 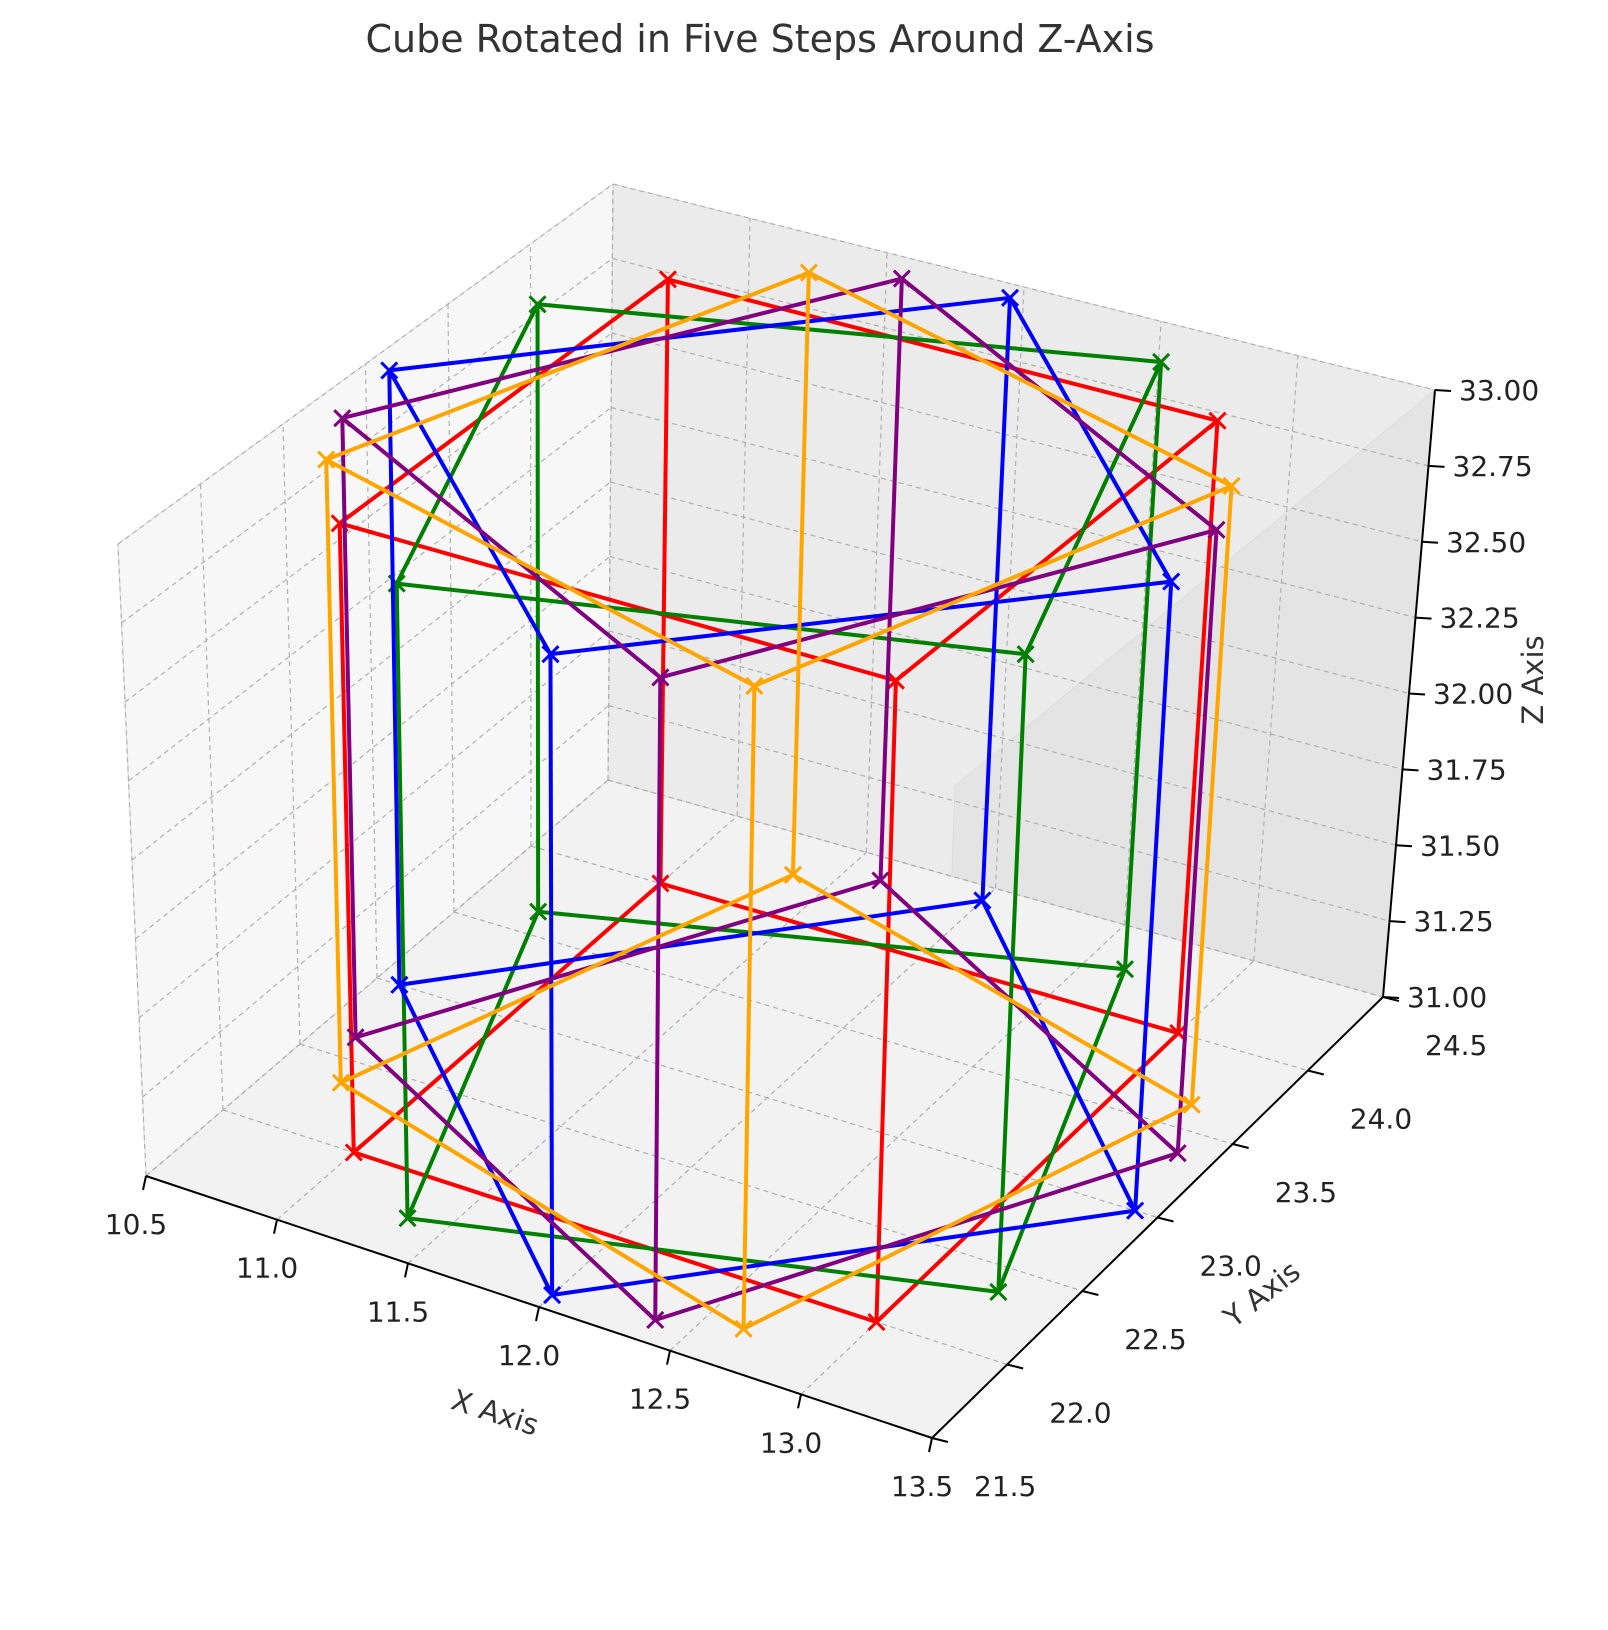 What do you see at coordinates (1447, 997) in the screenshot?
I see `z-tick-label: 31.00` at bounding box center [1447, 997].